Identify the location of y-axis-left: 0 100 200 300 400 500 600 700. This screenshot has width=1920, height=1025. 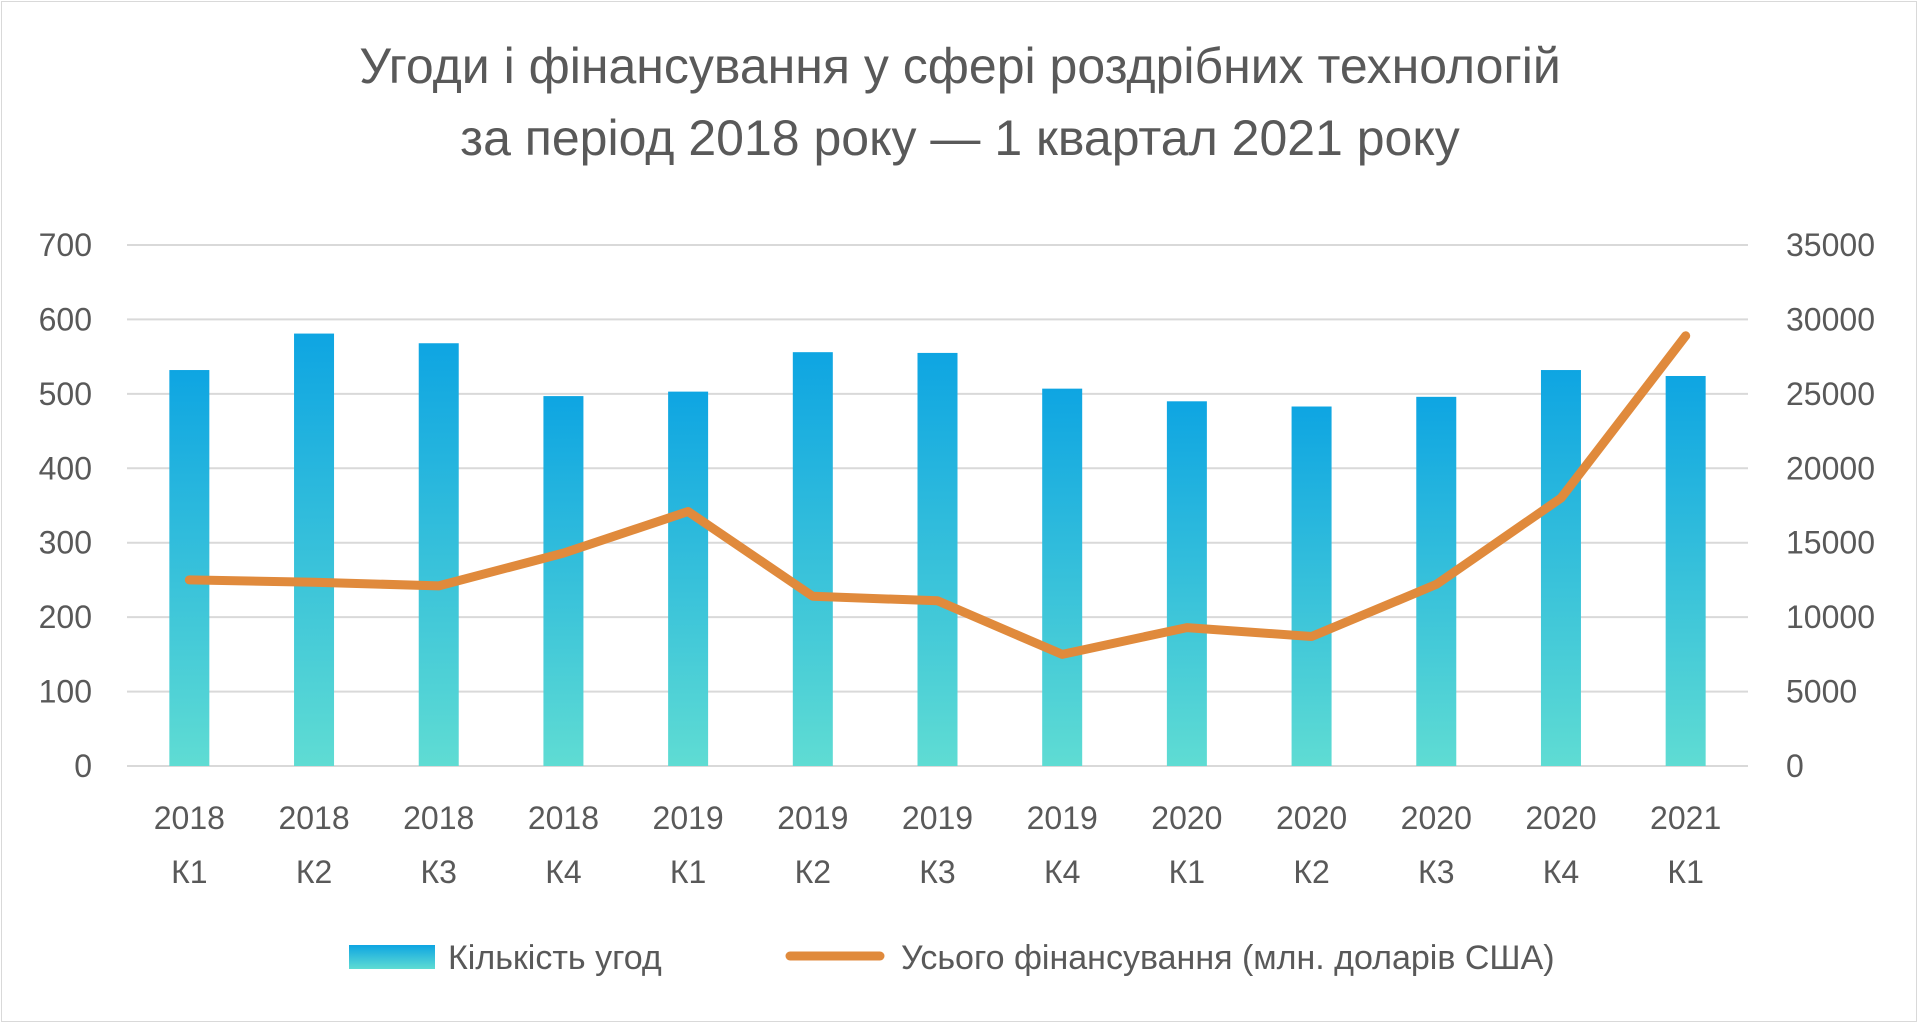
(65, 505).